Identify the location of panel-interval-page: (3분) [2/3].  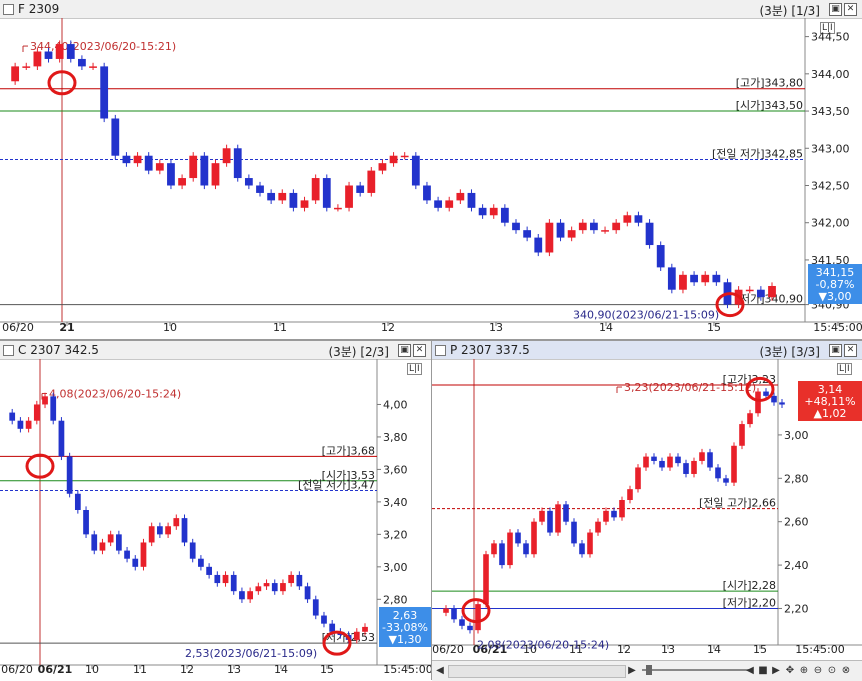
(358, 352).